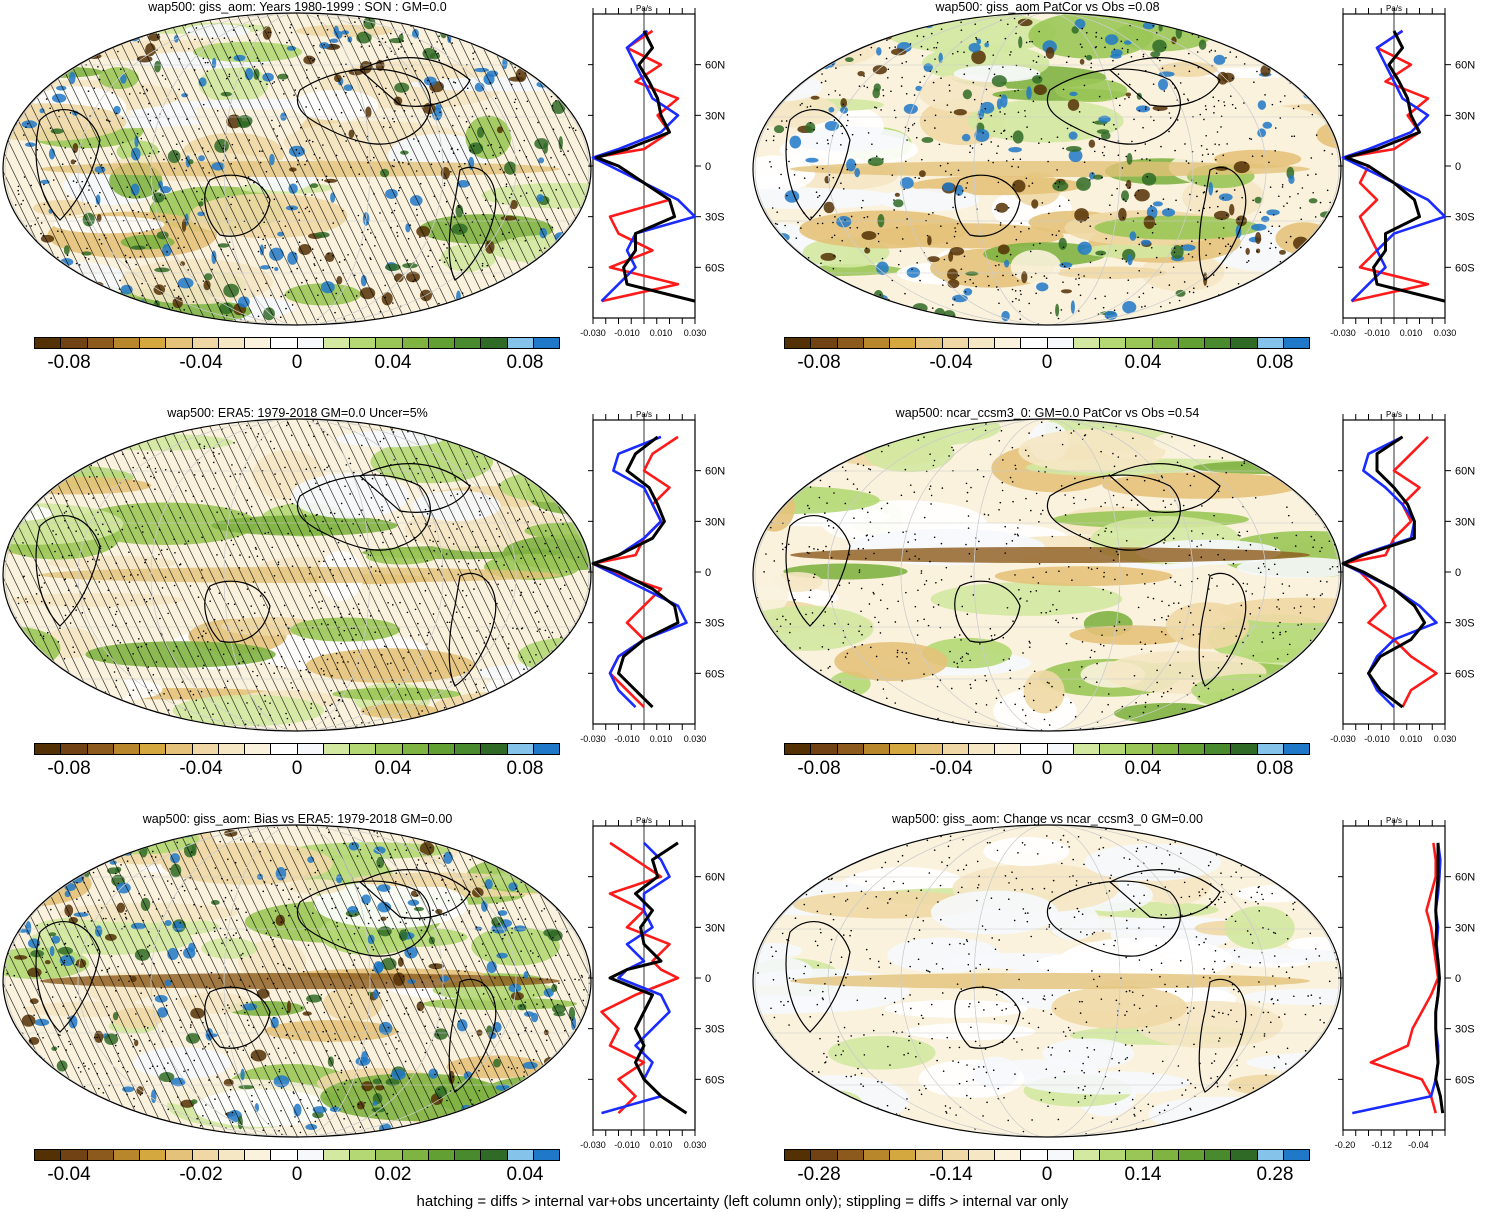 This screenshot has height=1212, width=1485. Describe the element at coordinates (1411, 333) in the screenshot. I see `profile-x-tick: 0.010` at that location.